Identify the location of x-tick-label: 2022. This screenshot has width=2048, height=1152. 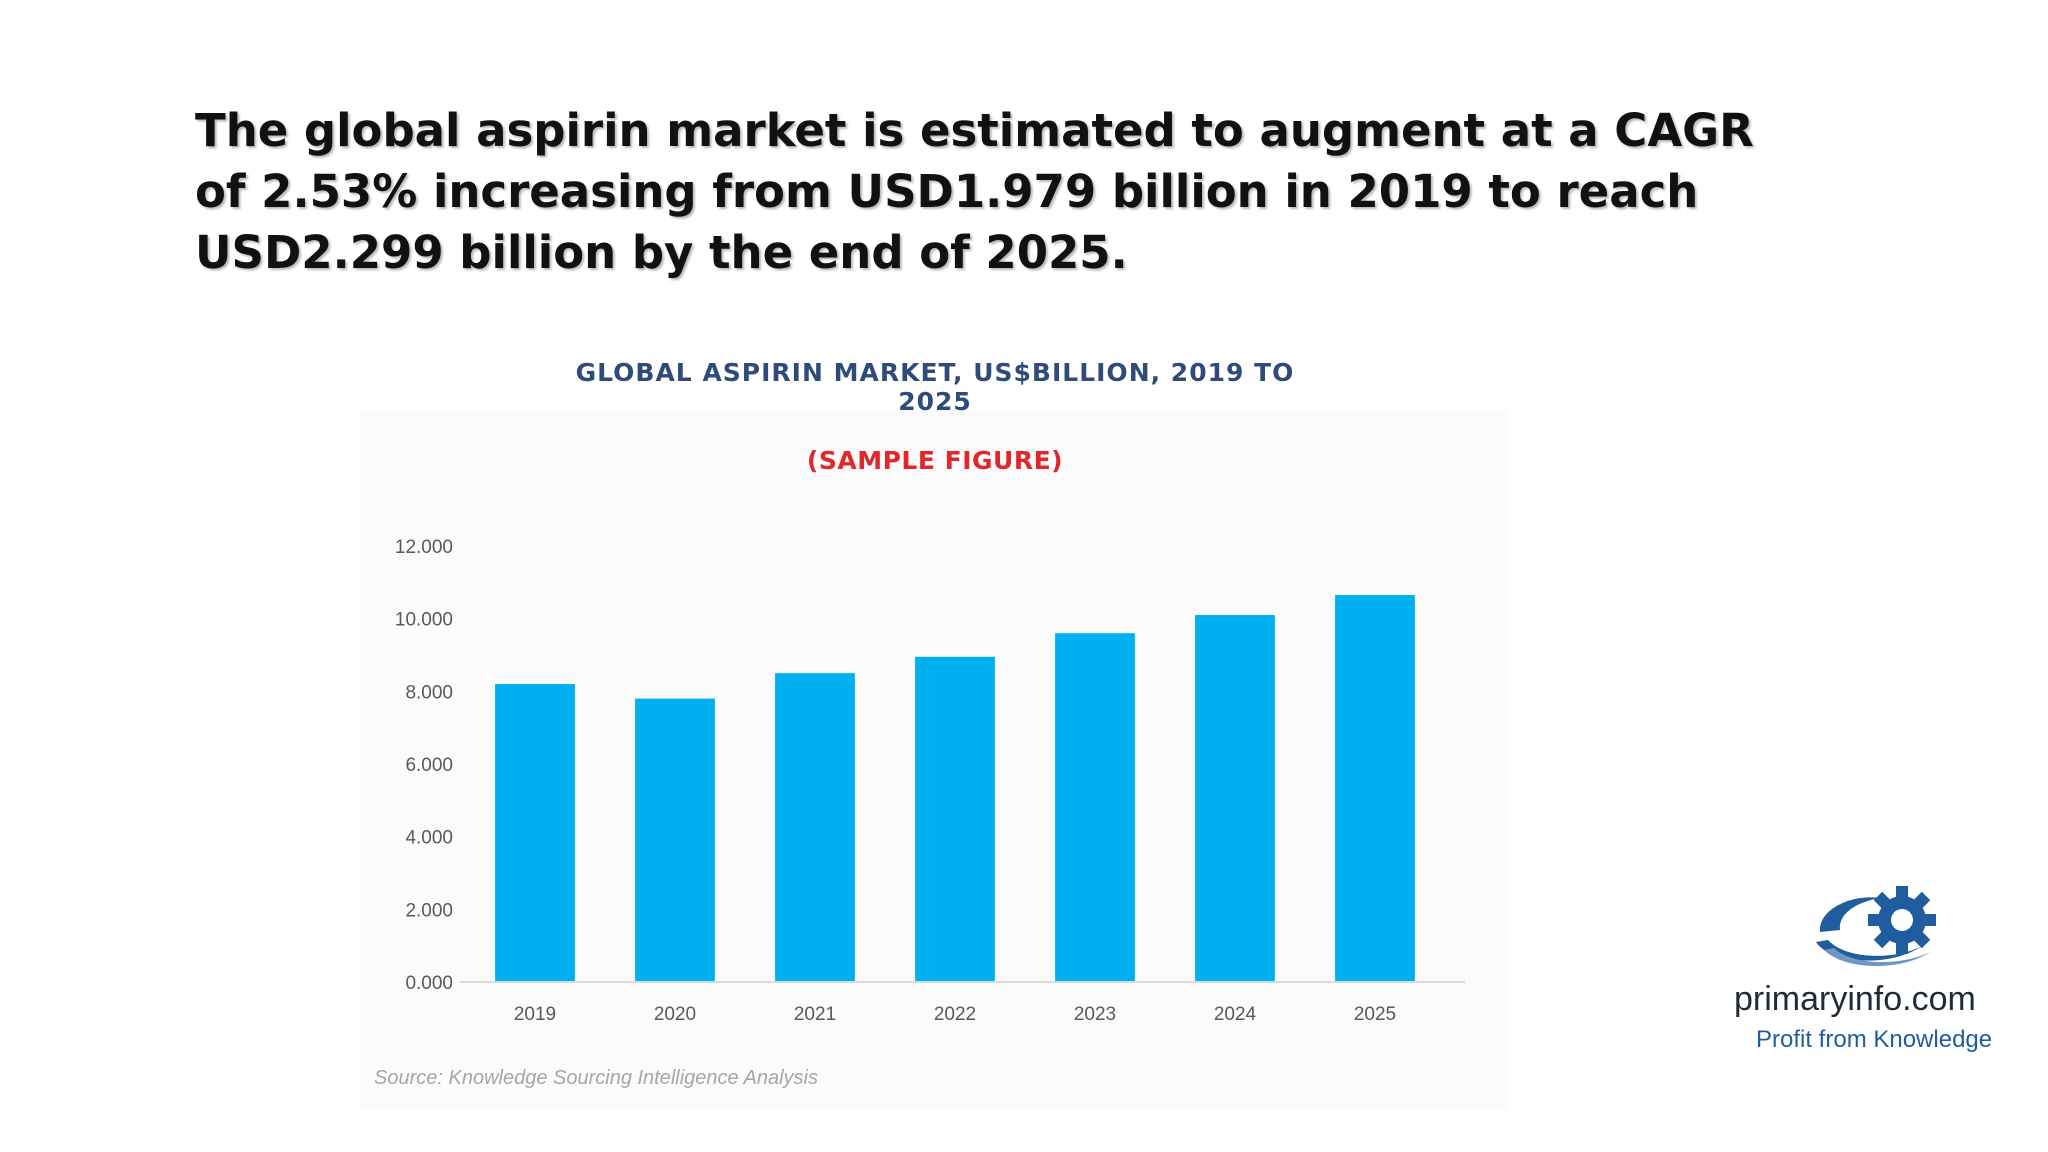
(955, 1014).